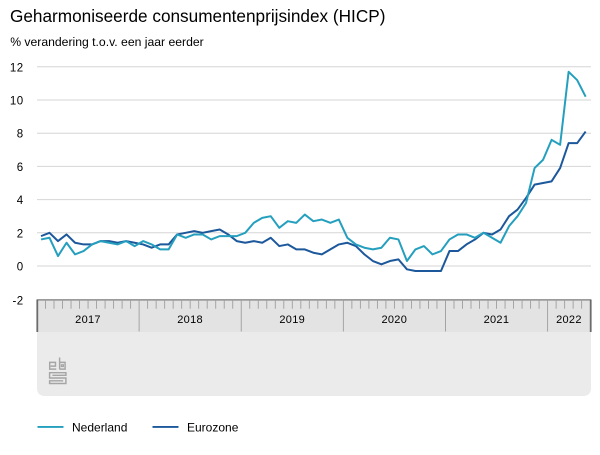  Describe the element at coordinates (20, 135) in the screenshot. I see `svg-text: 8` at that location.